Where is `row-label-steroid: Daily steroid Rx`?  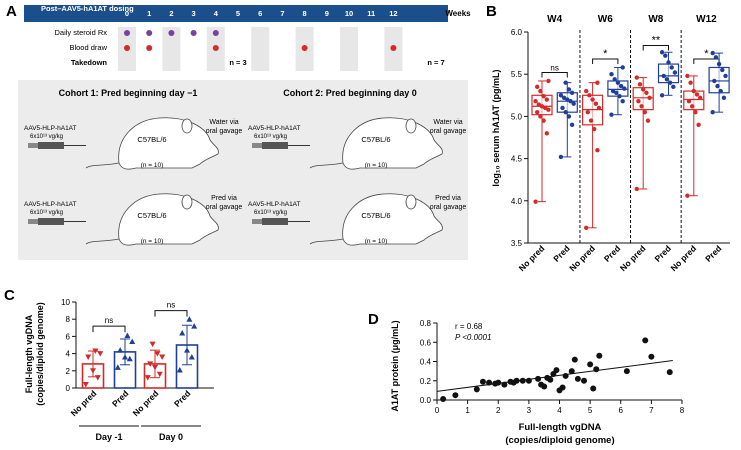
row-label-steroid: Daily steroid Rx is located at coordinates (80, 32).